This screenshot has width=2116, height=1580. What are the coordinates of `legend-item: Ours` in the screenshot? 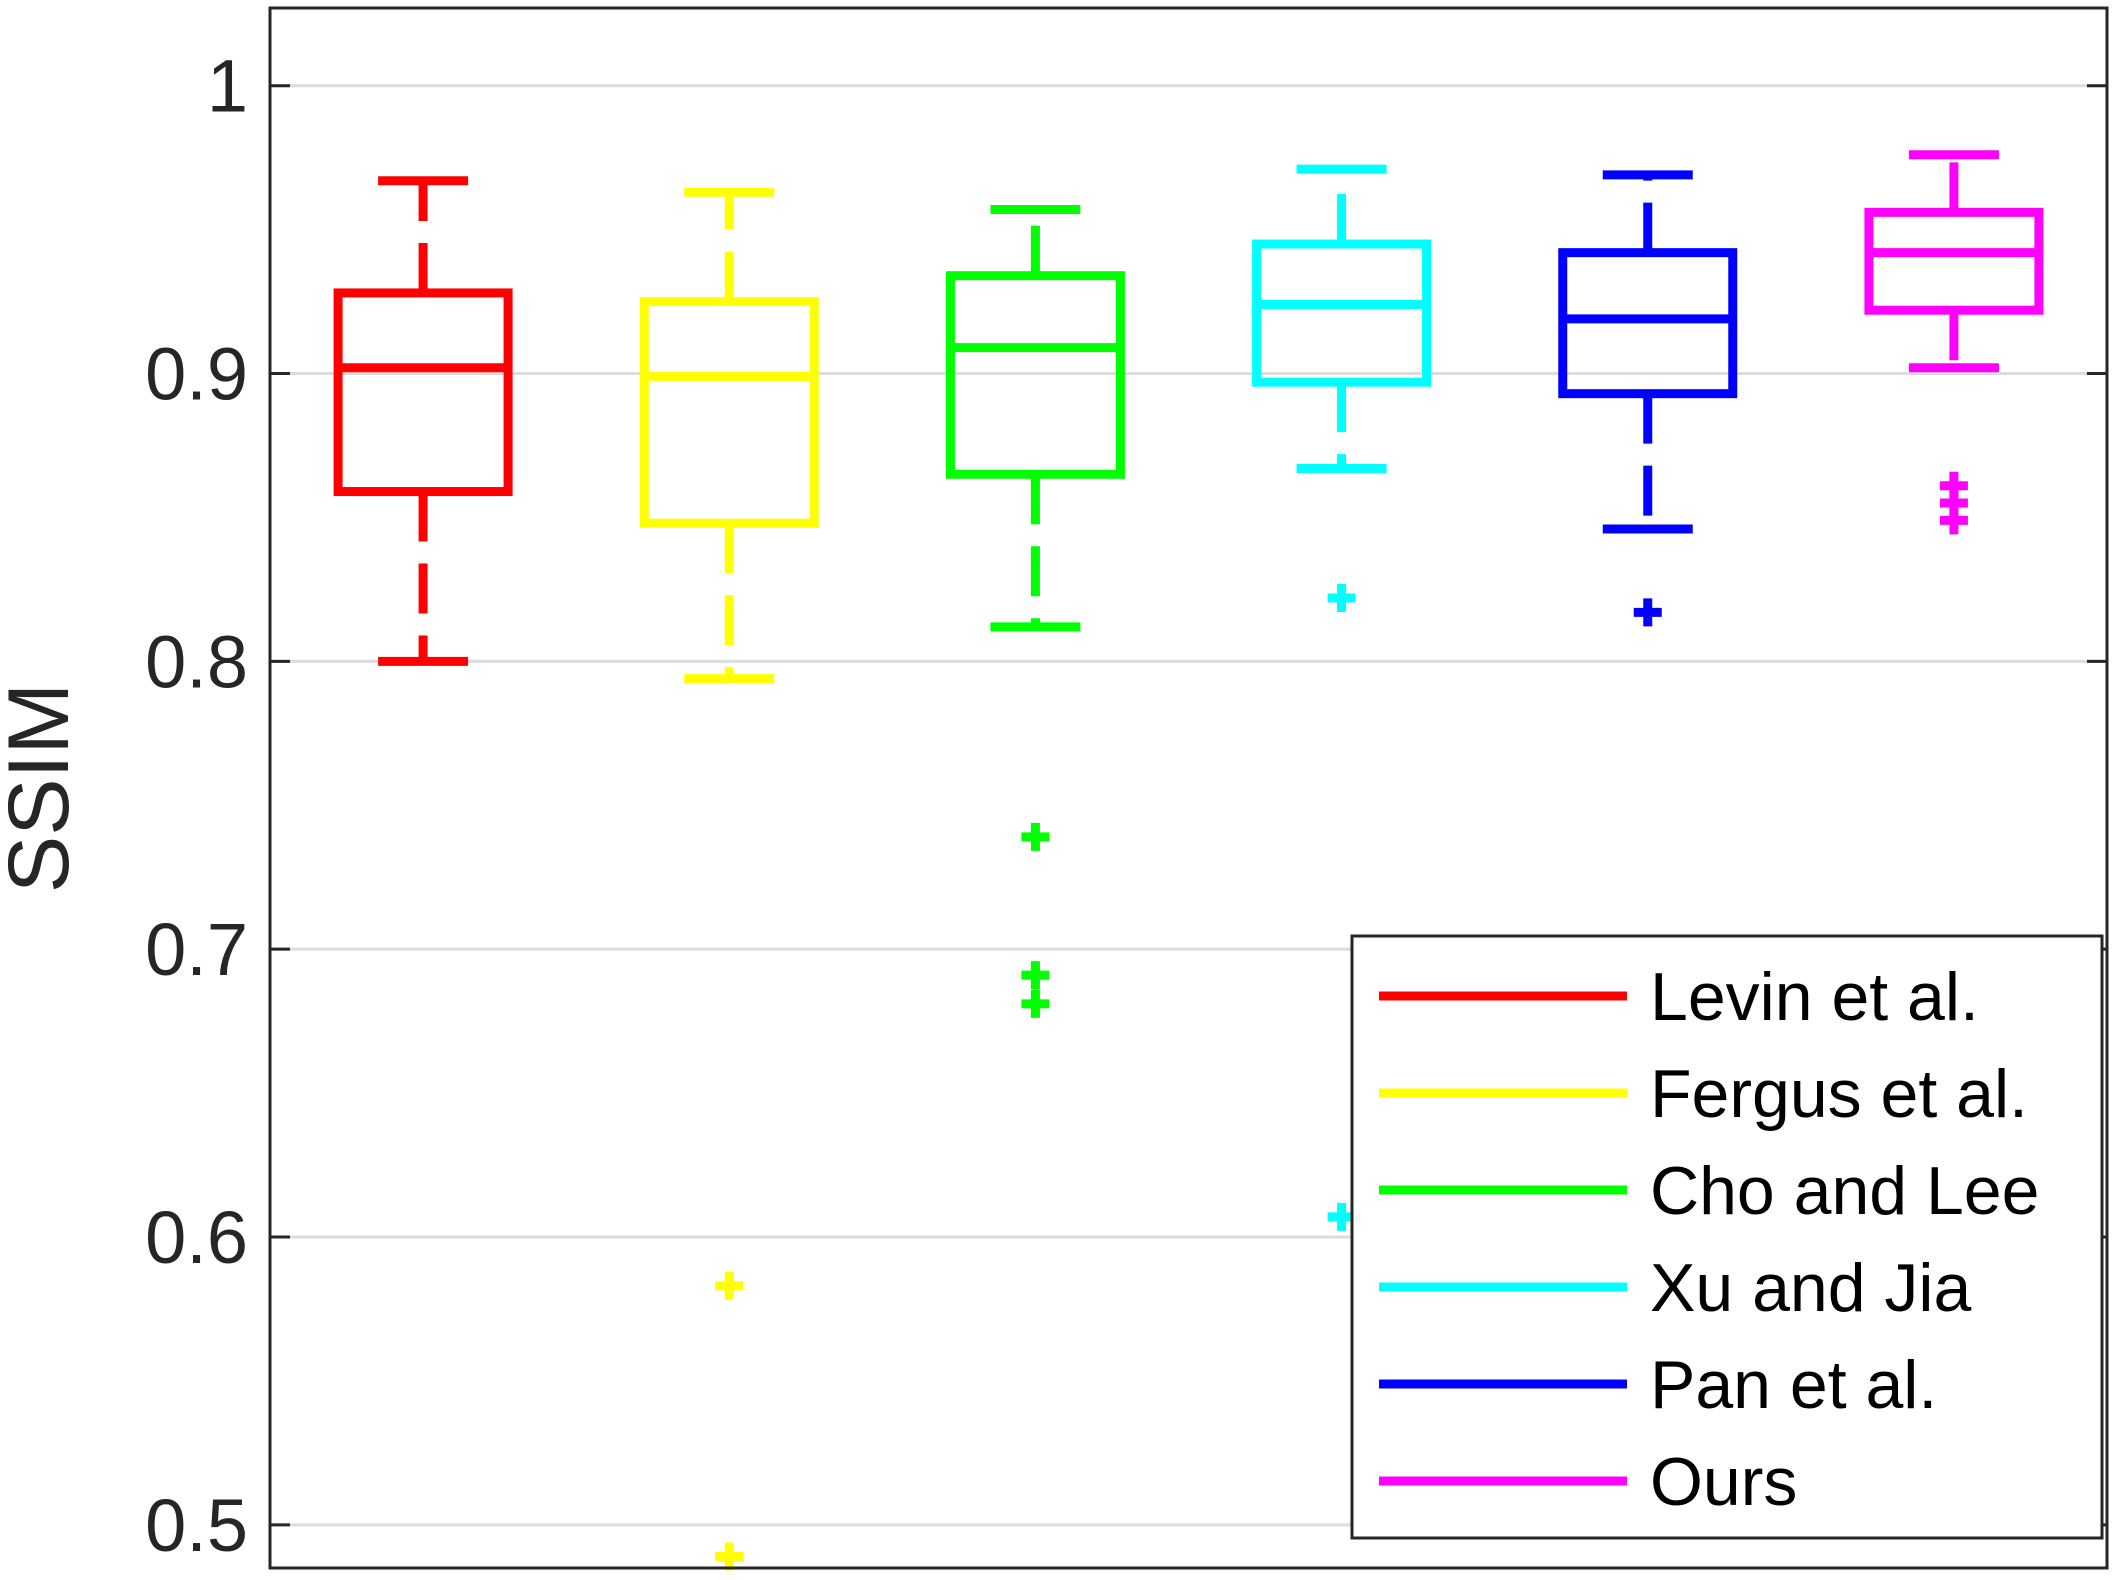 It's located at (1588, 1482).